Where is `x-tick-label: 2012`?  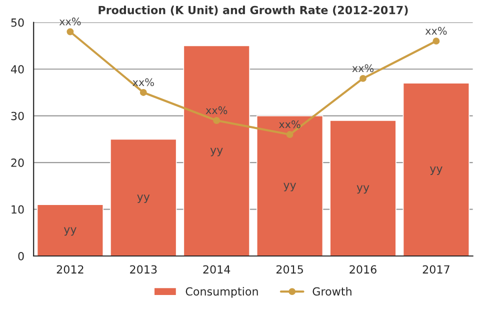
x-tick-label: 2012 is located at coordinates (70, 269).